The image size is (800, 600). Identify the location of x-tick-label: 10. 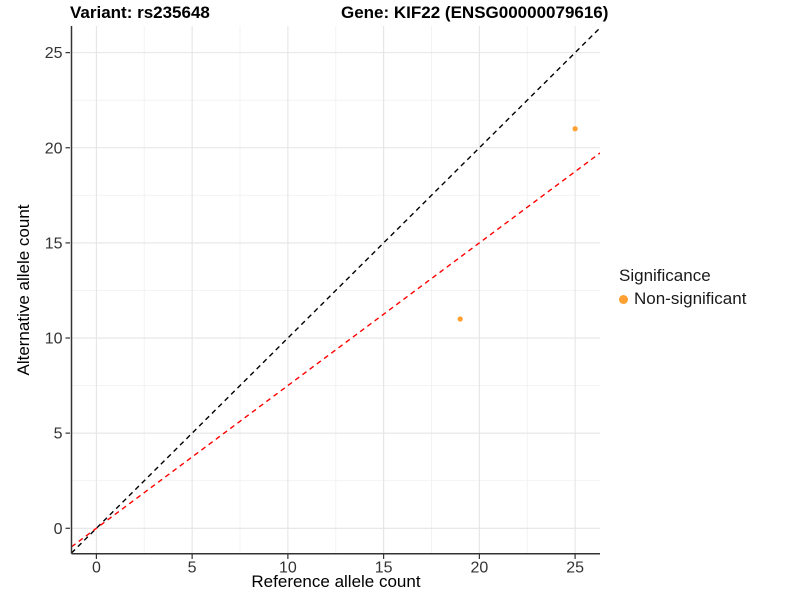
(288, 568).